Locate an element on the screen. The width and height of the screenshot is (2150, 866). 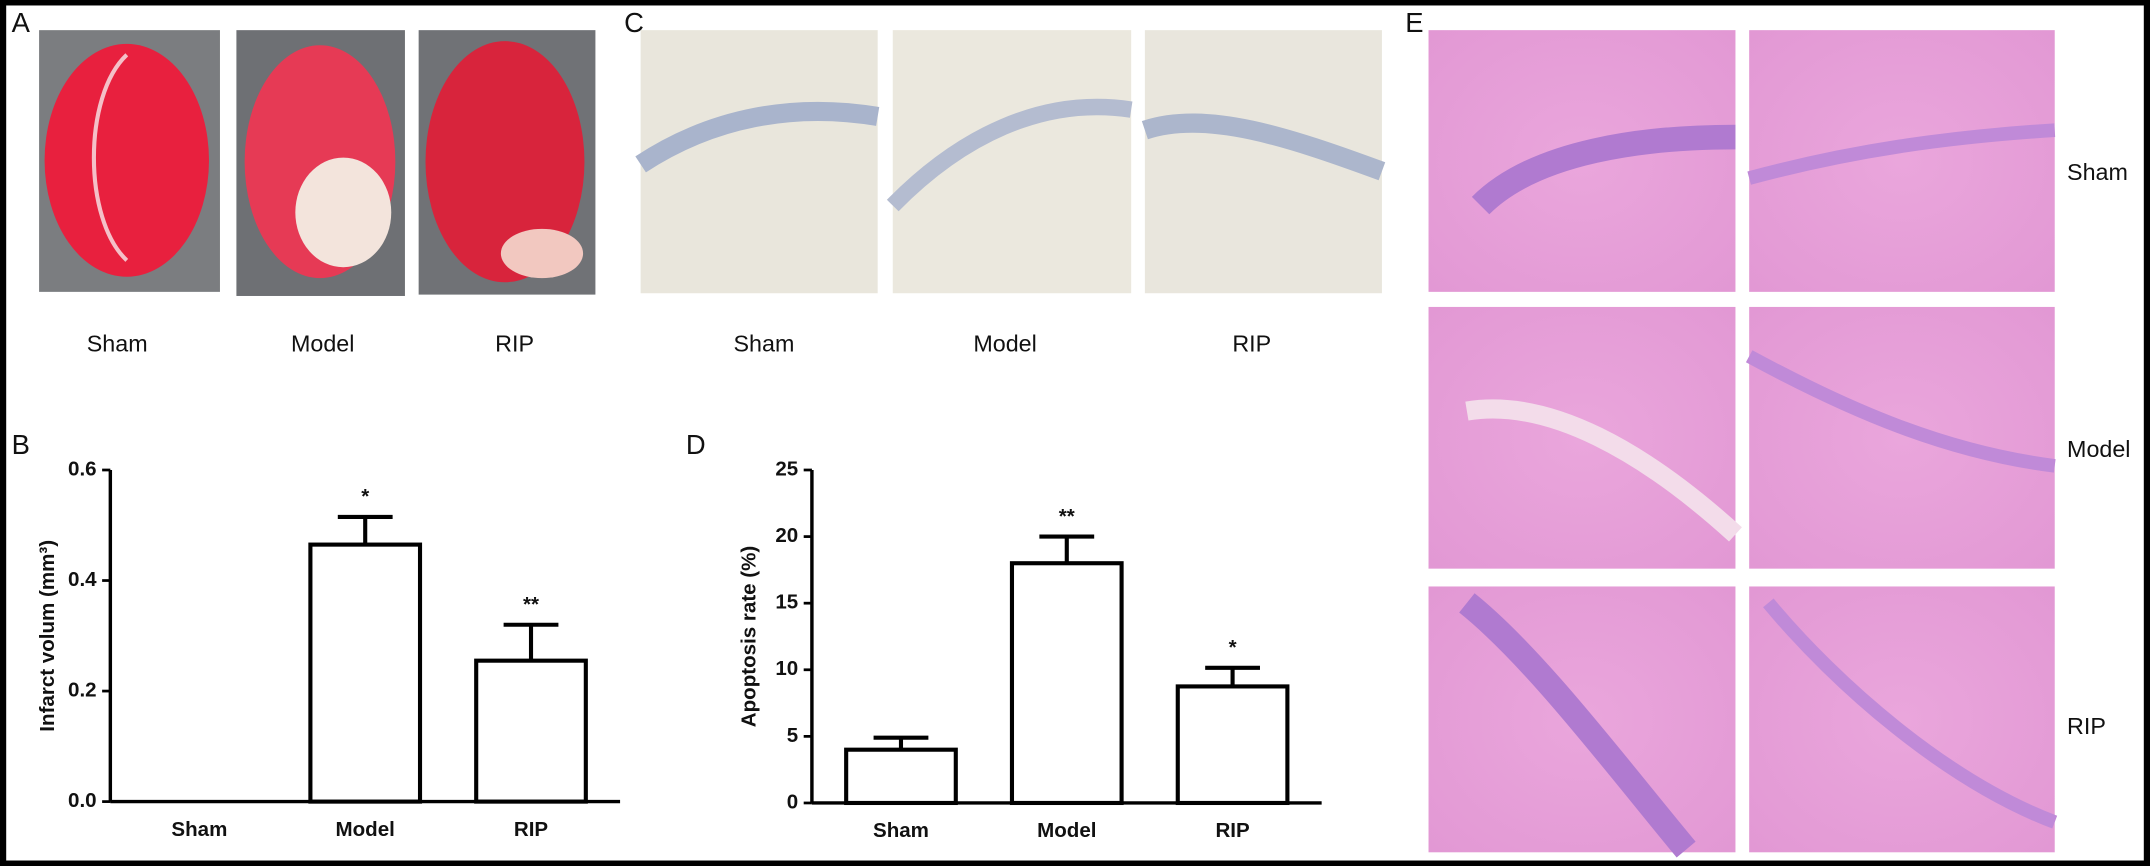
y-axis-title: Infarct volum (mm³) is located at coordinates (47, 636).